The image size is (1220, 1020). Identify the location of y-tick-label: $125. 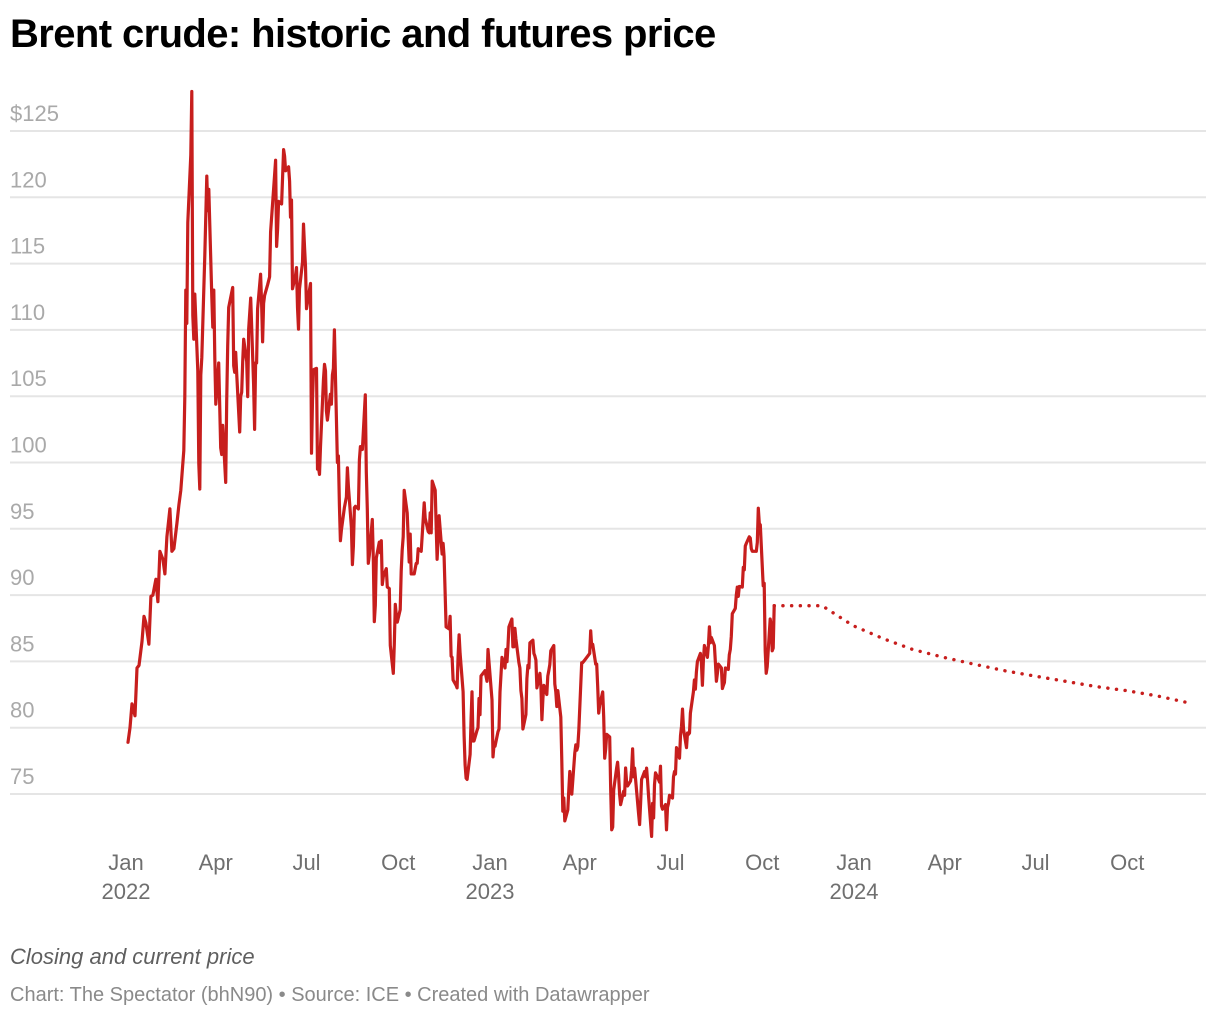
(34, 113).